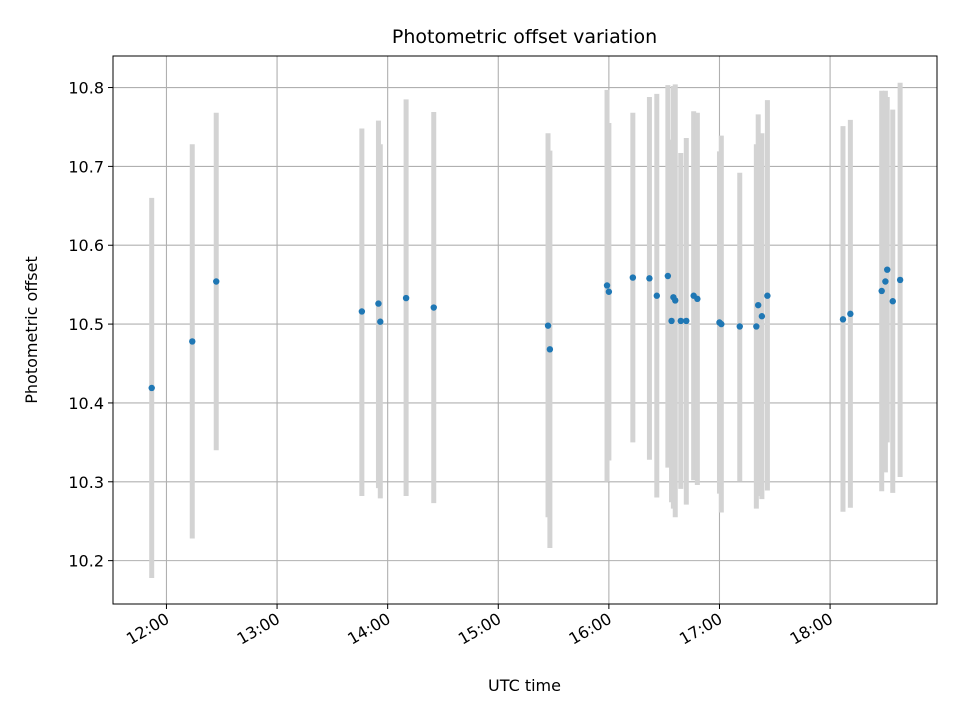 The height and width of the screenshot is (720, 960). Describe the element at coordinates (524, 37) in the screenshot. I see `chart-title: Photometric offset variation` at that location.